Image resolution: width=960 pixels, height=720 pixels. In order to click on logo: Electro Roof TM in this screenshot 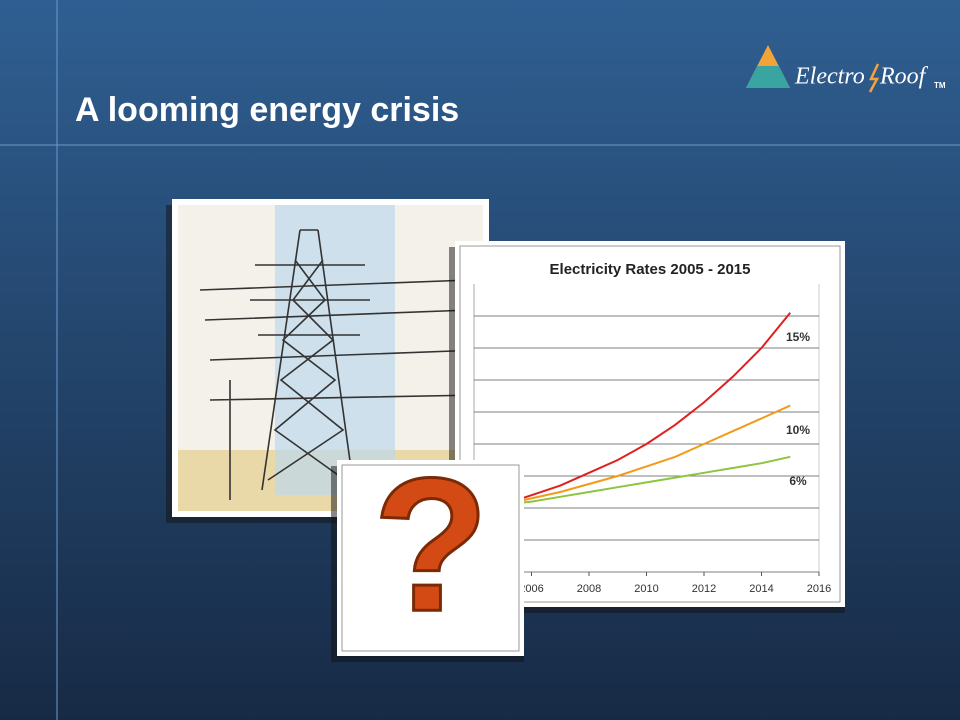, I will do `click(846, 69)`.